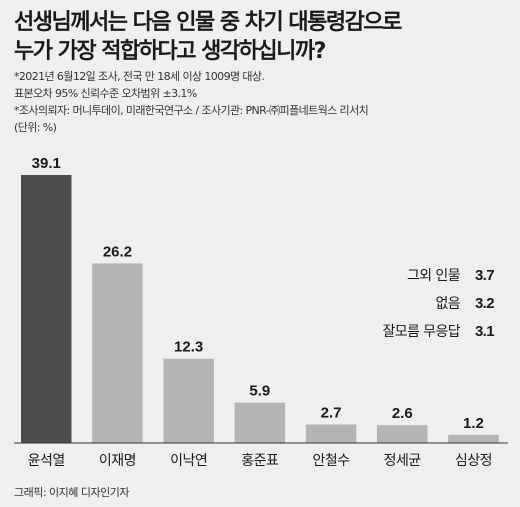 Image resolution: width=520 pixels, height=507 pixels. Describe the element at coordinates (208, 22) in the screenshot. I see `title-line-1: 선생님께서는 다음 인물 중 차기 대통령감으로` at that location.